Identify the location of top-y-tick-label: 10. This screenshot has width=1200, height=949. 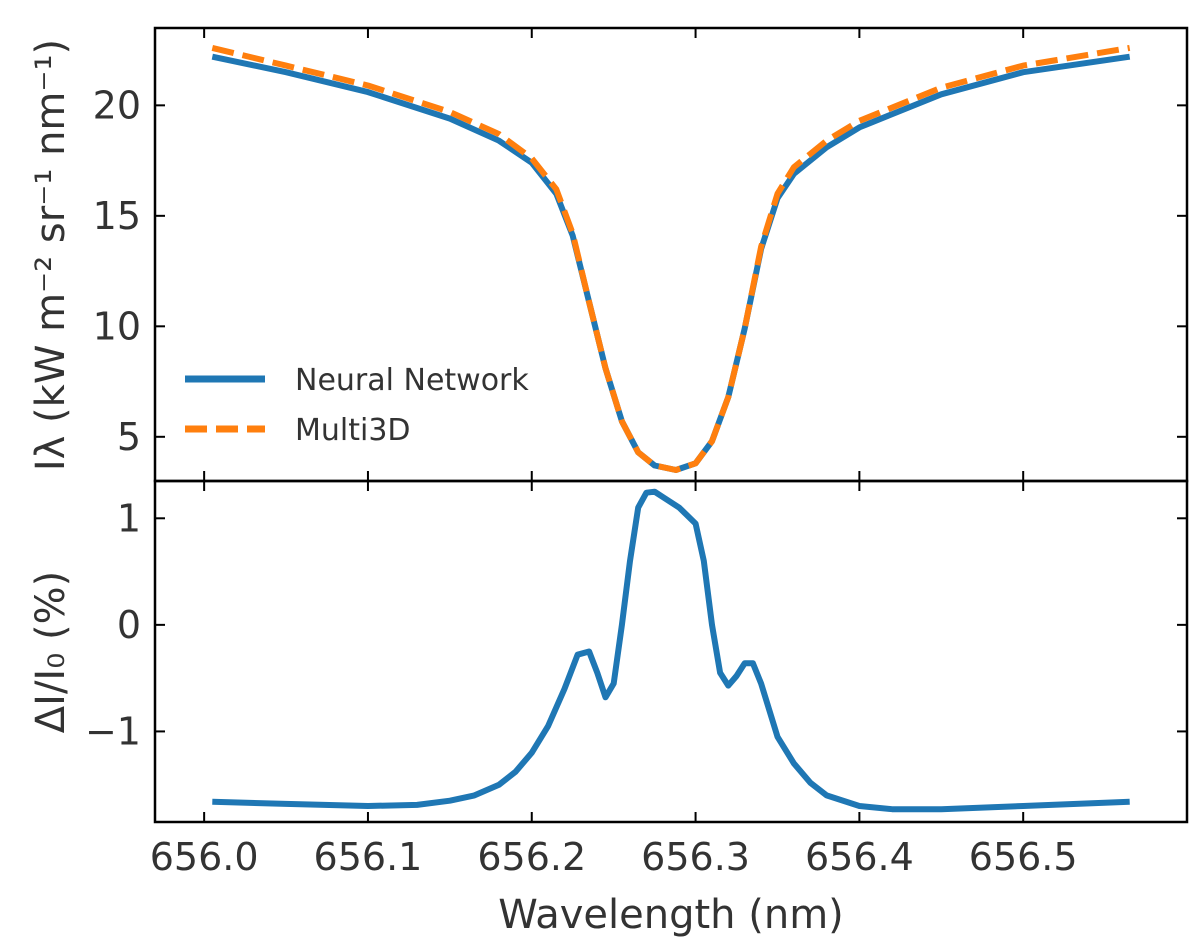
(117, 326).